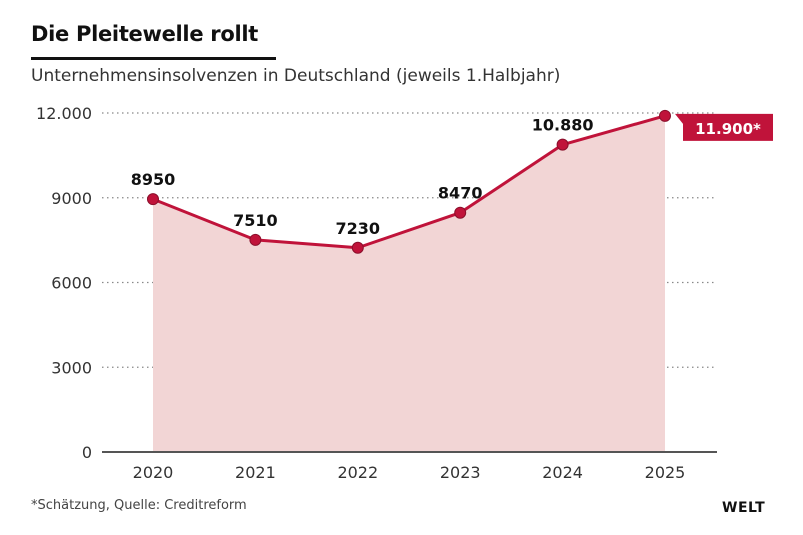 This screenshot has height=535, width=803. What do you see at coordinates (71, 367) in the screenshot?
I see `y-tick-label: 3000` at bounding box center [71, 367].